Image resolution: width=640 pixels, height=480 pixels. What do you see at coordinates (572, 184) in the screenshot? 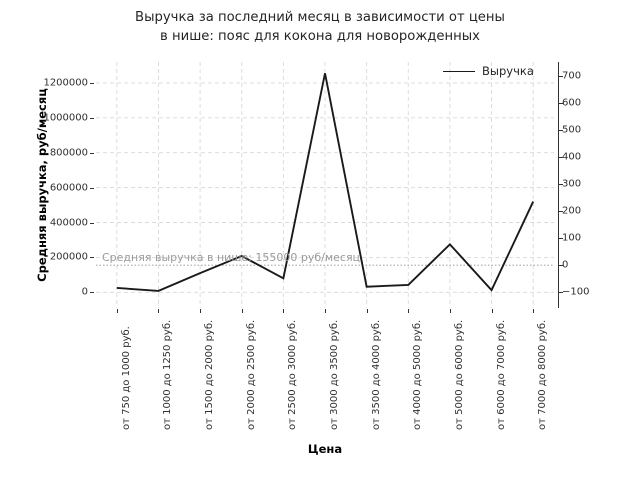
I see `y-tick-label-right: 300` at bounding box center [572, 184].